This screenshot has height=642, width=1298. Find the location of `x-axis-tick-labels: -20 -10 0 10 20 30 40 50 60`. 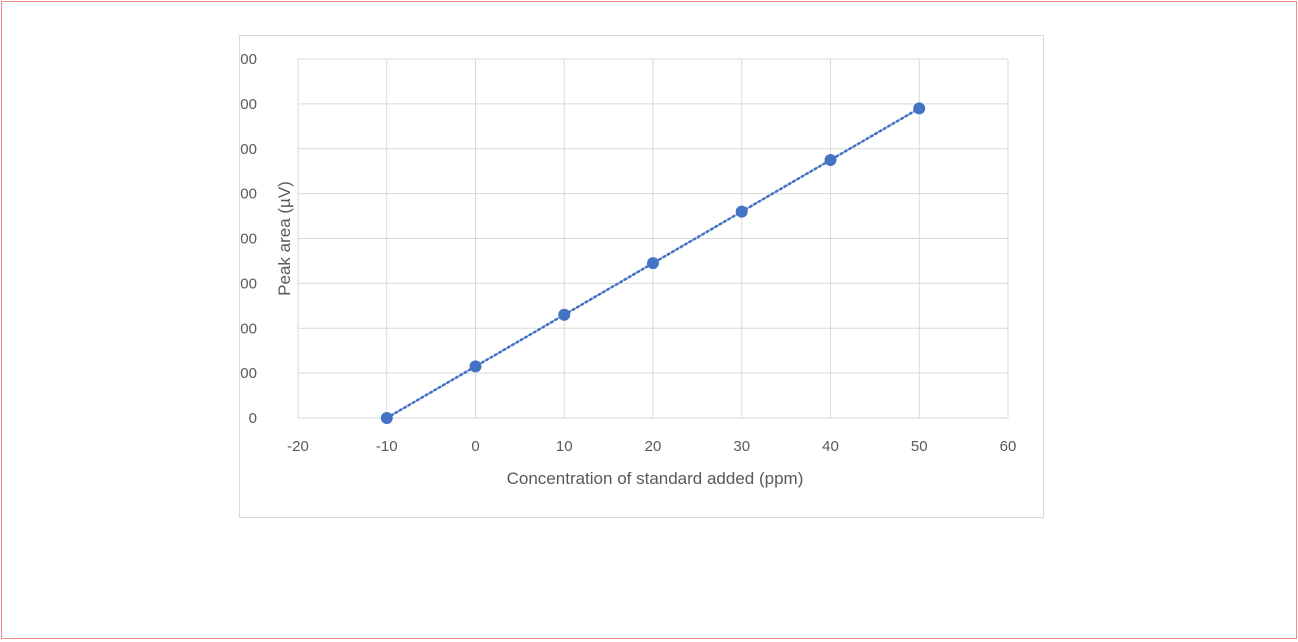

x-axis-tick-labels: -20 -10 0 10 20 30 40 50 60 is located at coordinates (651, 446).